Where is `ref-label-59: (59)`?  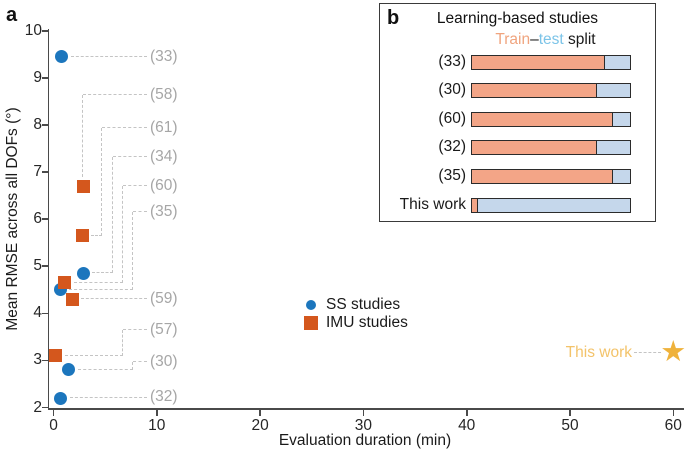 ref-label-59: (59) is located at coordinates (164, 298).